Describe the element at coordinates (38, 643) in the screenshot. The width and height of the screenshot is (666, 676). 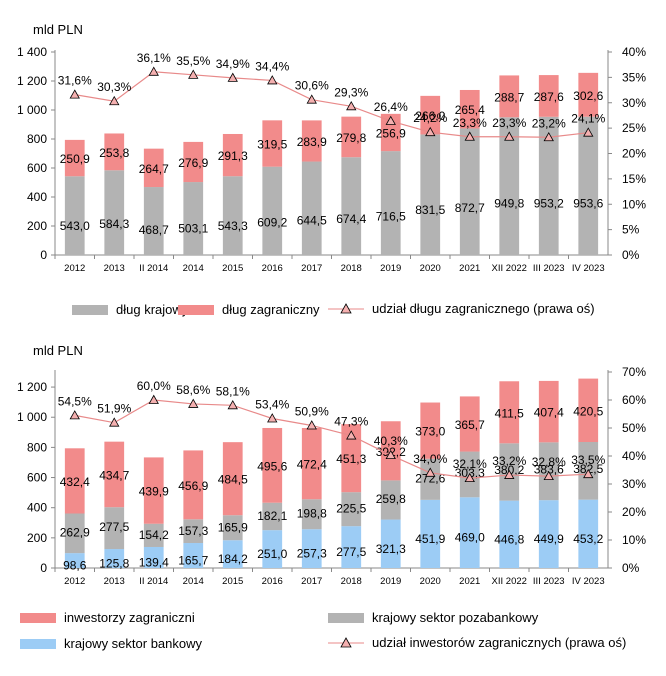
I see `legend2-bank-swatch` at that location.